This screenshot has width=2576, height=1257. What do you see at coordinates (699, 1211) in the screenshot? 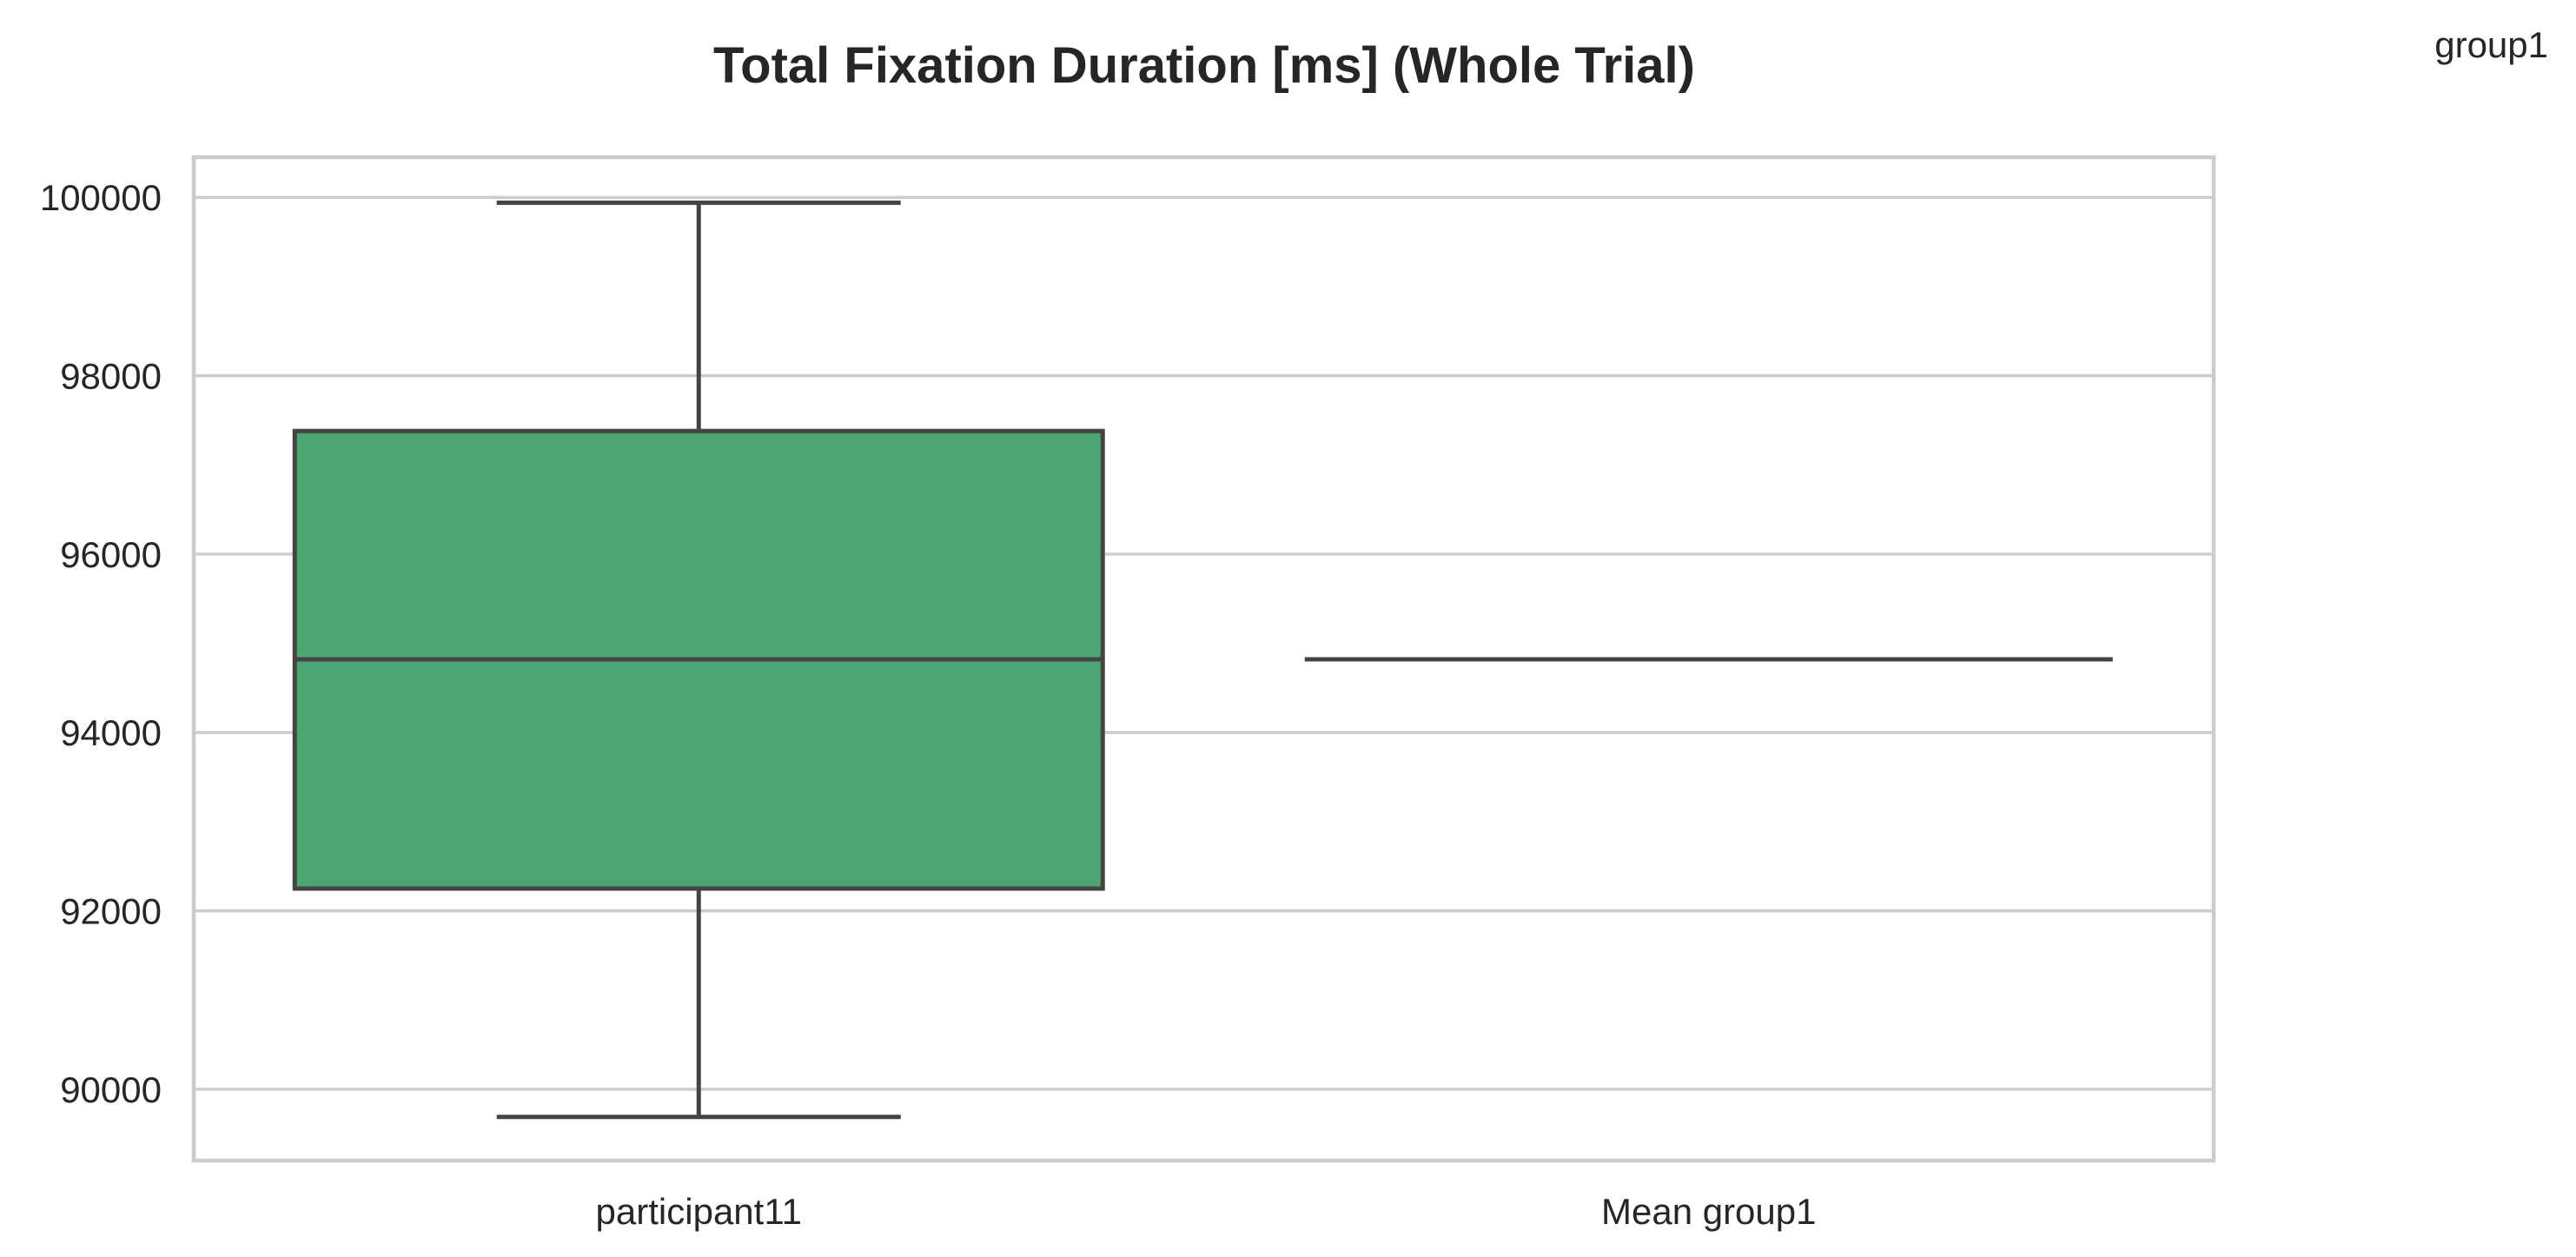
I see `x-tick-label: participant11` at bounding box center [699, 1211].